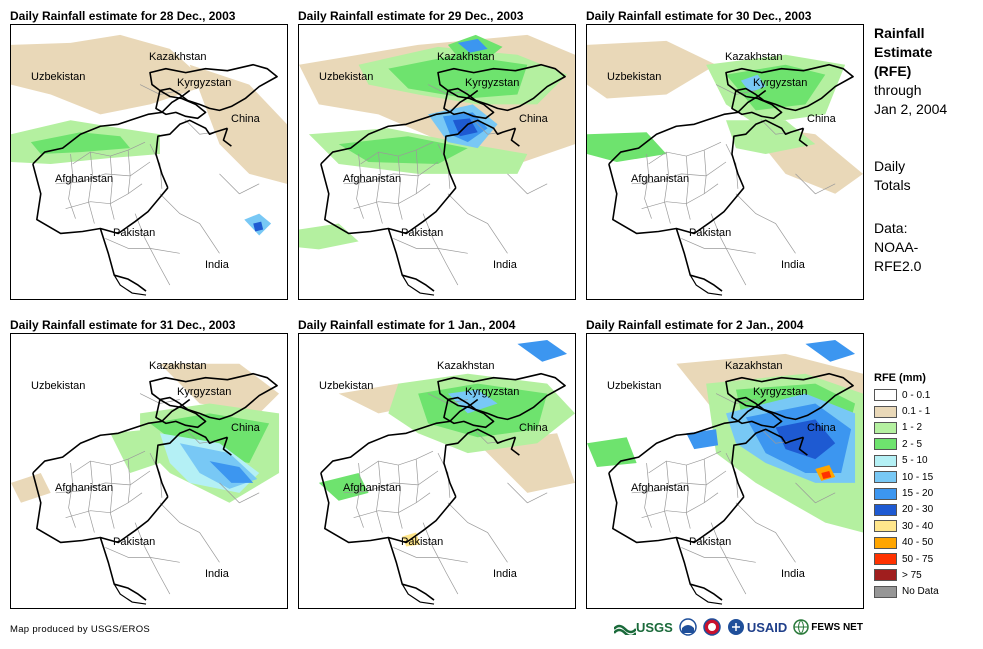  Describe the element at coordinates (735, 627) in the screenshot. I see `usaid-seal-icon` at that location.